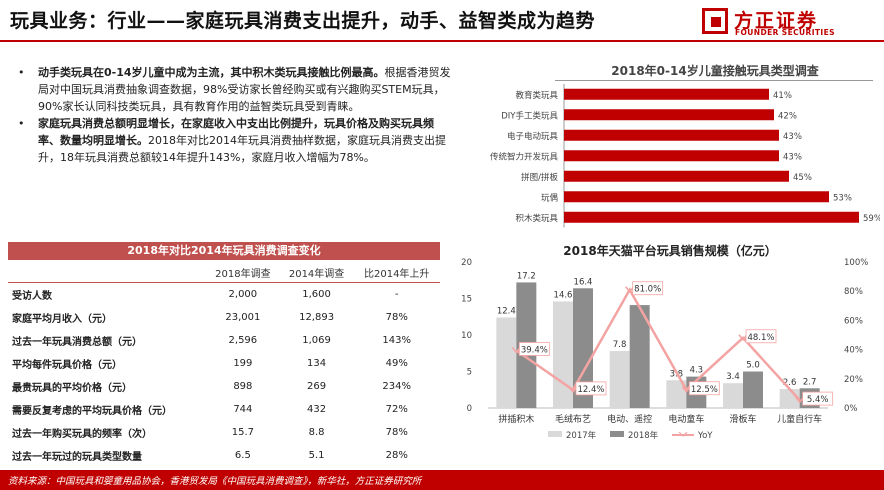 The width and height of the screenshot is (884, 490). Describe the element at coordinates (787, 116) in the screenshot. I see `chart1-value-label: 42%` at that location.